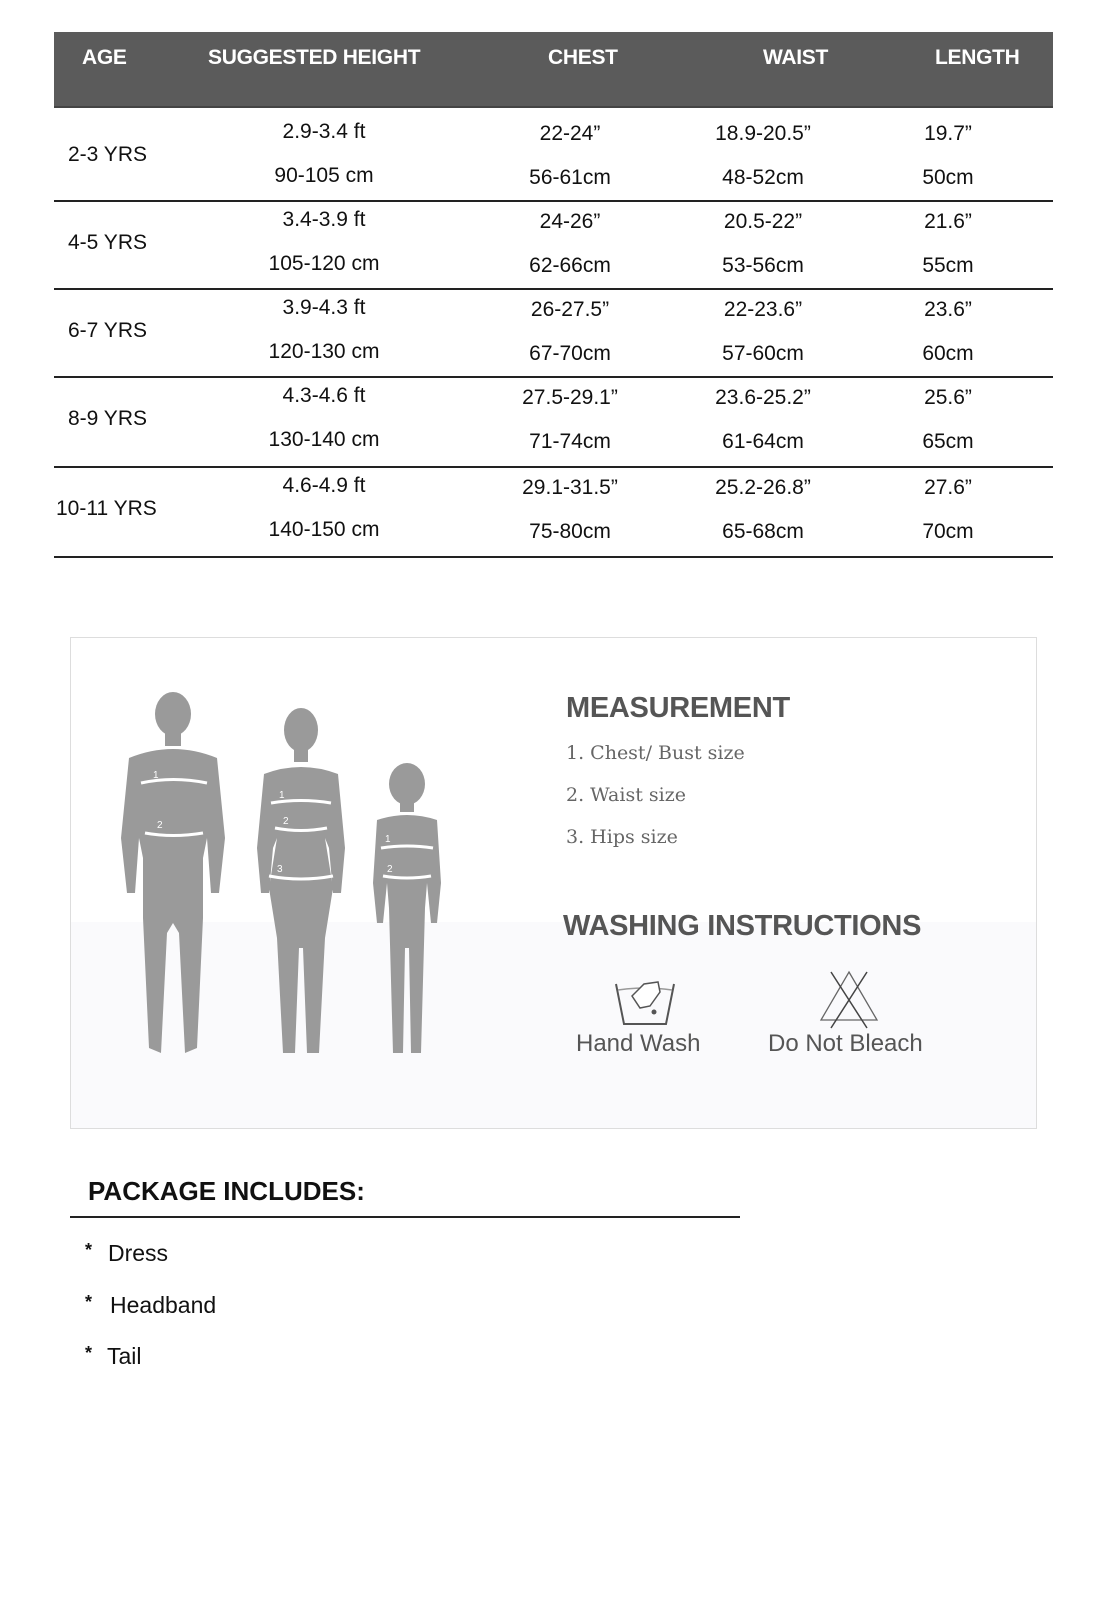 This screenshot has width=1106, height=1610. Describe the element at coordinates (763, 133) in the screenshot. I see `cell-waist-in: 18.9-20.5”` at that location.